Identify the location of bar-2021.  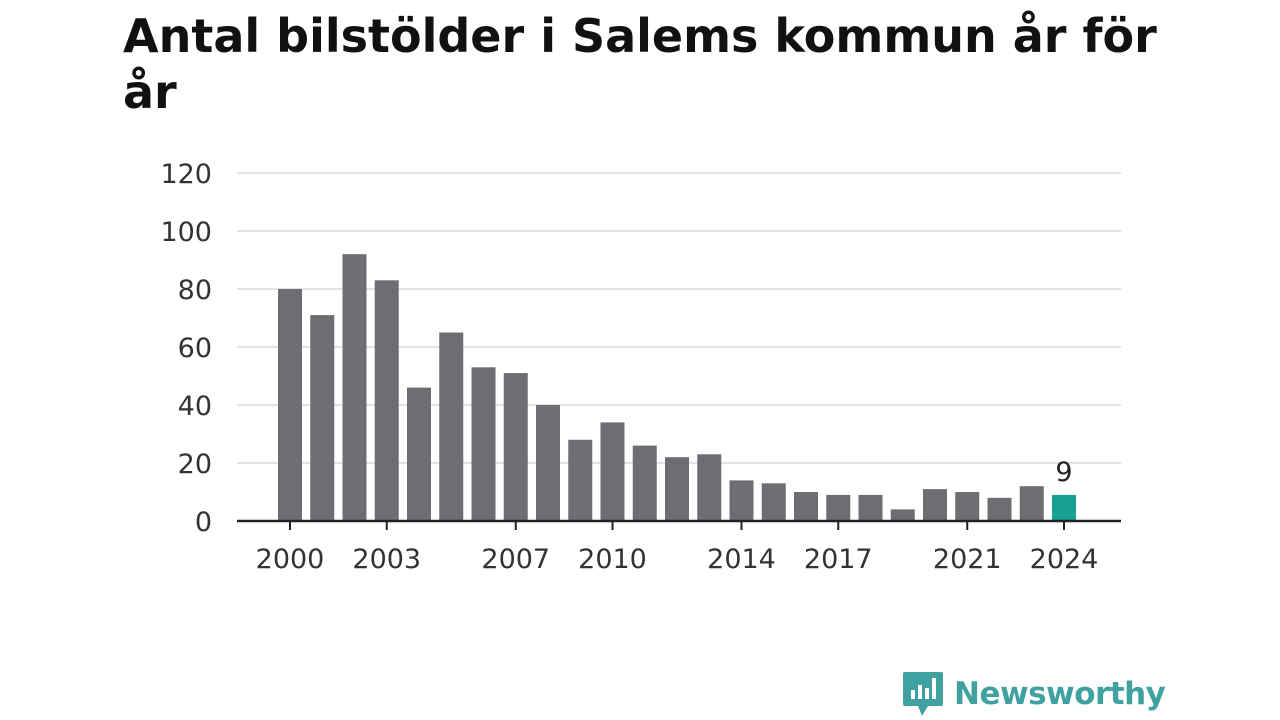
(967, 506).